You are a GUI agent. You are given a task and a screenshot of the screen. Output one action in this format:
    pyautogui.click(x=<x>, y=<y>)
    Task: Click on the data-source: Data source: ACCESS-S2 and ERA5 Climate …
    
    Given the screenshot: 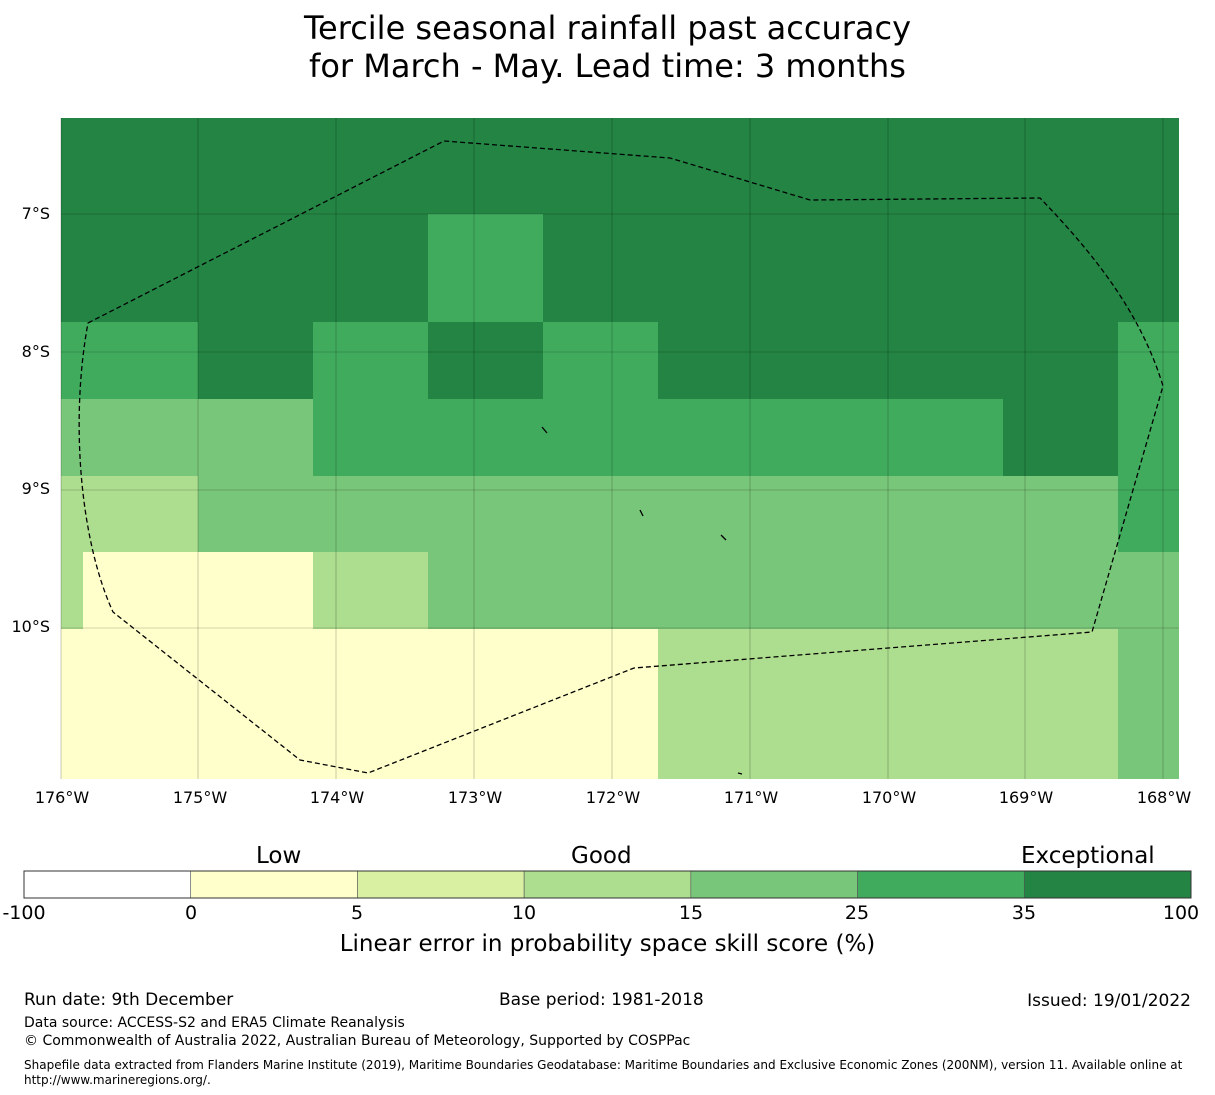 What is the action you would take?
    pyautogui.click(x=214, y=1023)
    